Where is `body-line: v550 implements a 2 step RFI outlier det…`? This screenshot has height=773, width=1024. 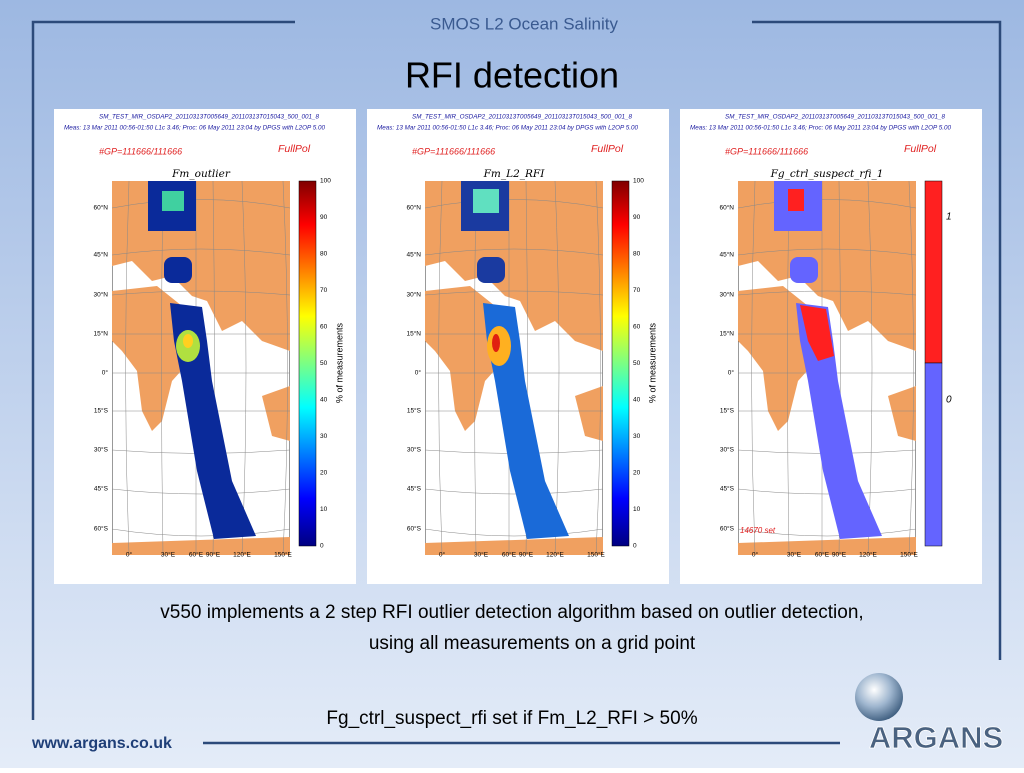
body-line: v550 implements a 2 step RFI outlier det… is located at coordinates (511, 612).